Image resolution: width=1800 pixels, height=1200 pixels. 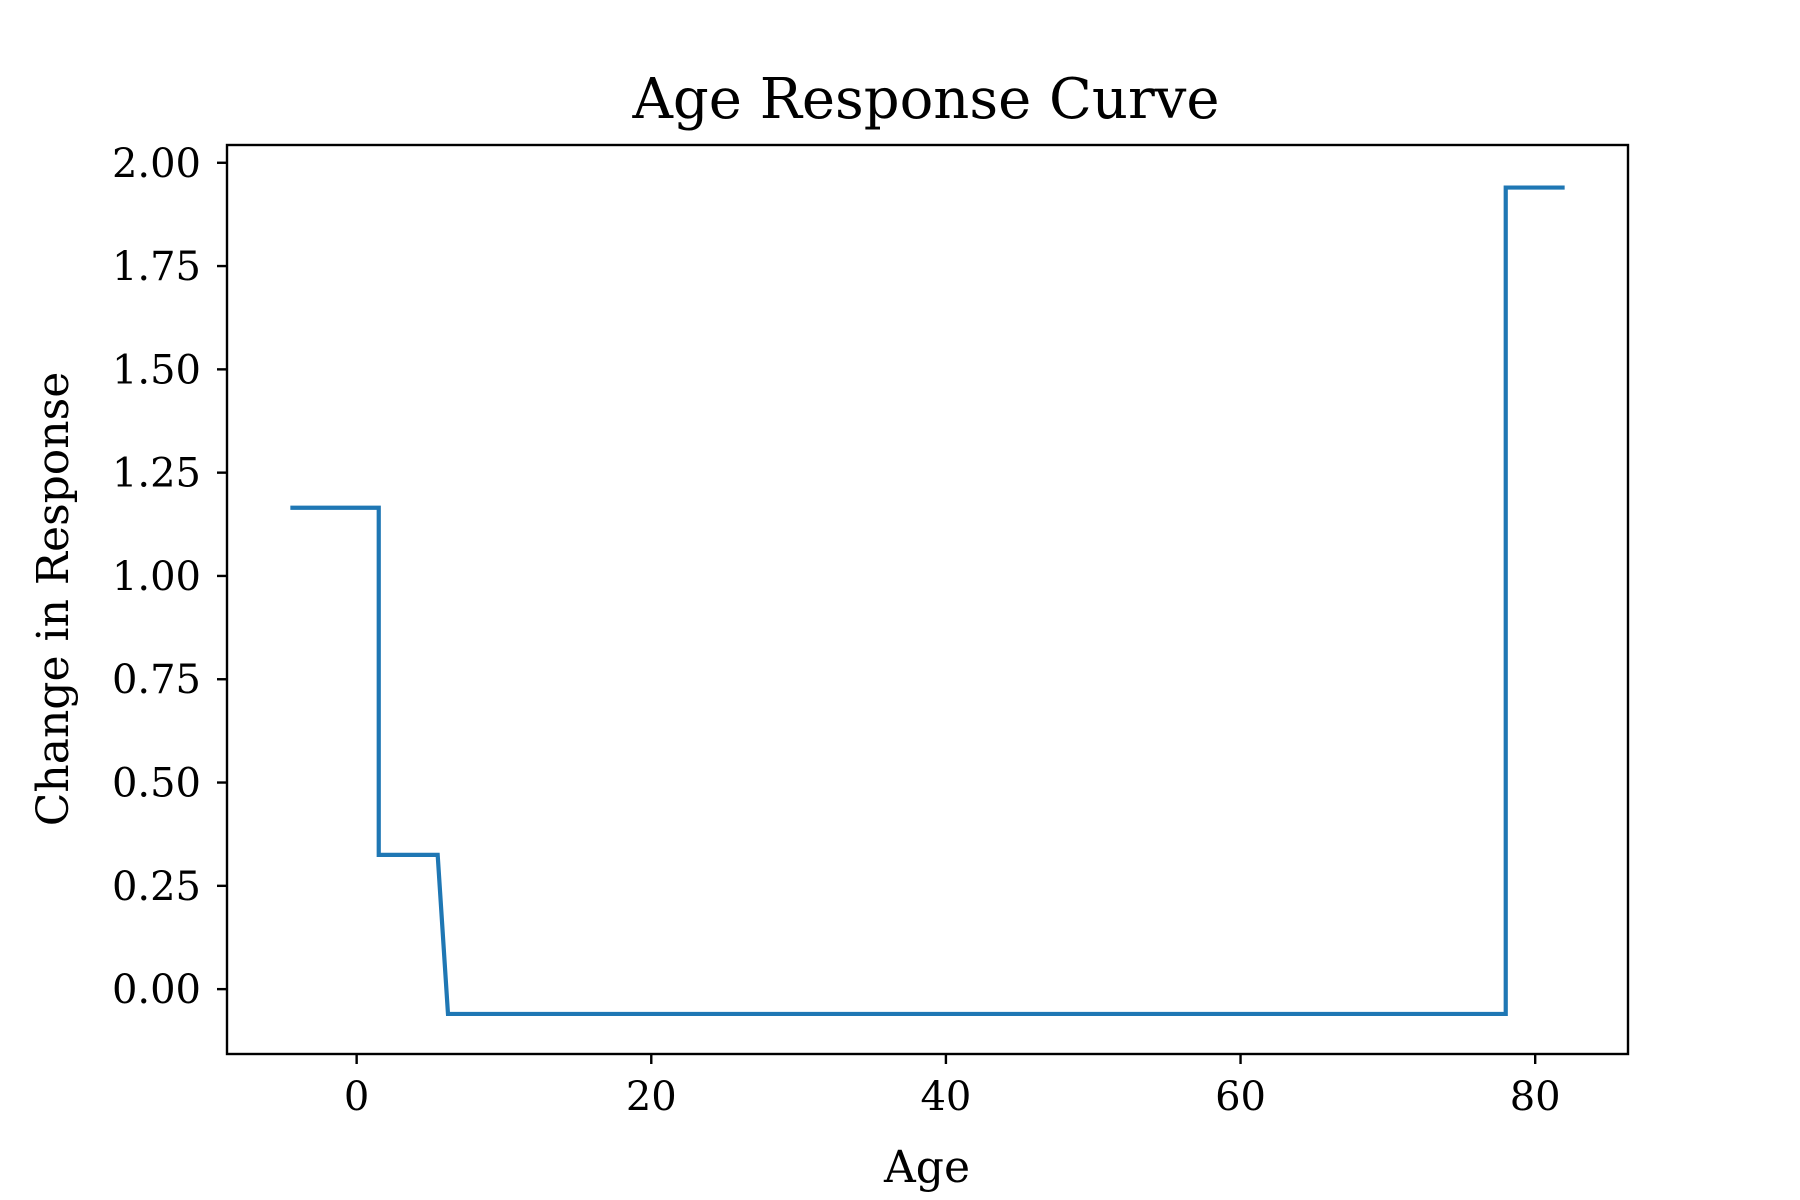 I want to click on x-tick-label: 60, so click(x=1240, y=1097).